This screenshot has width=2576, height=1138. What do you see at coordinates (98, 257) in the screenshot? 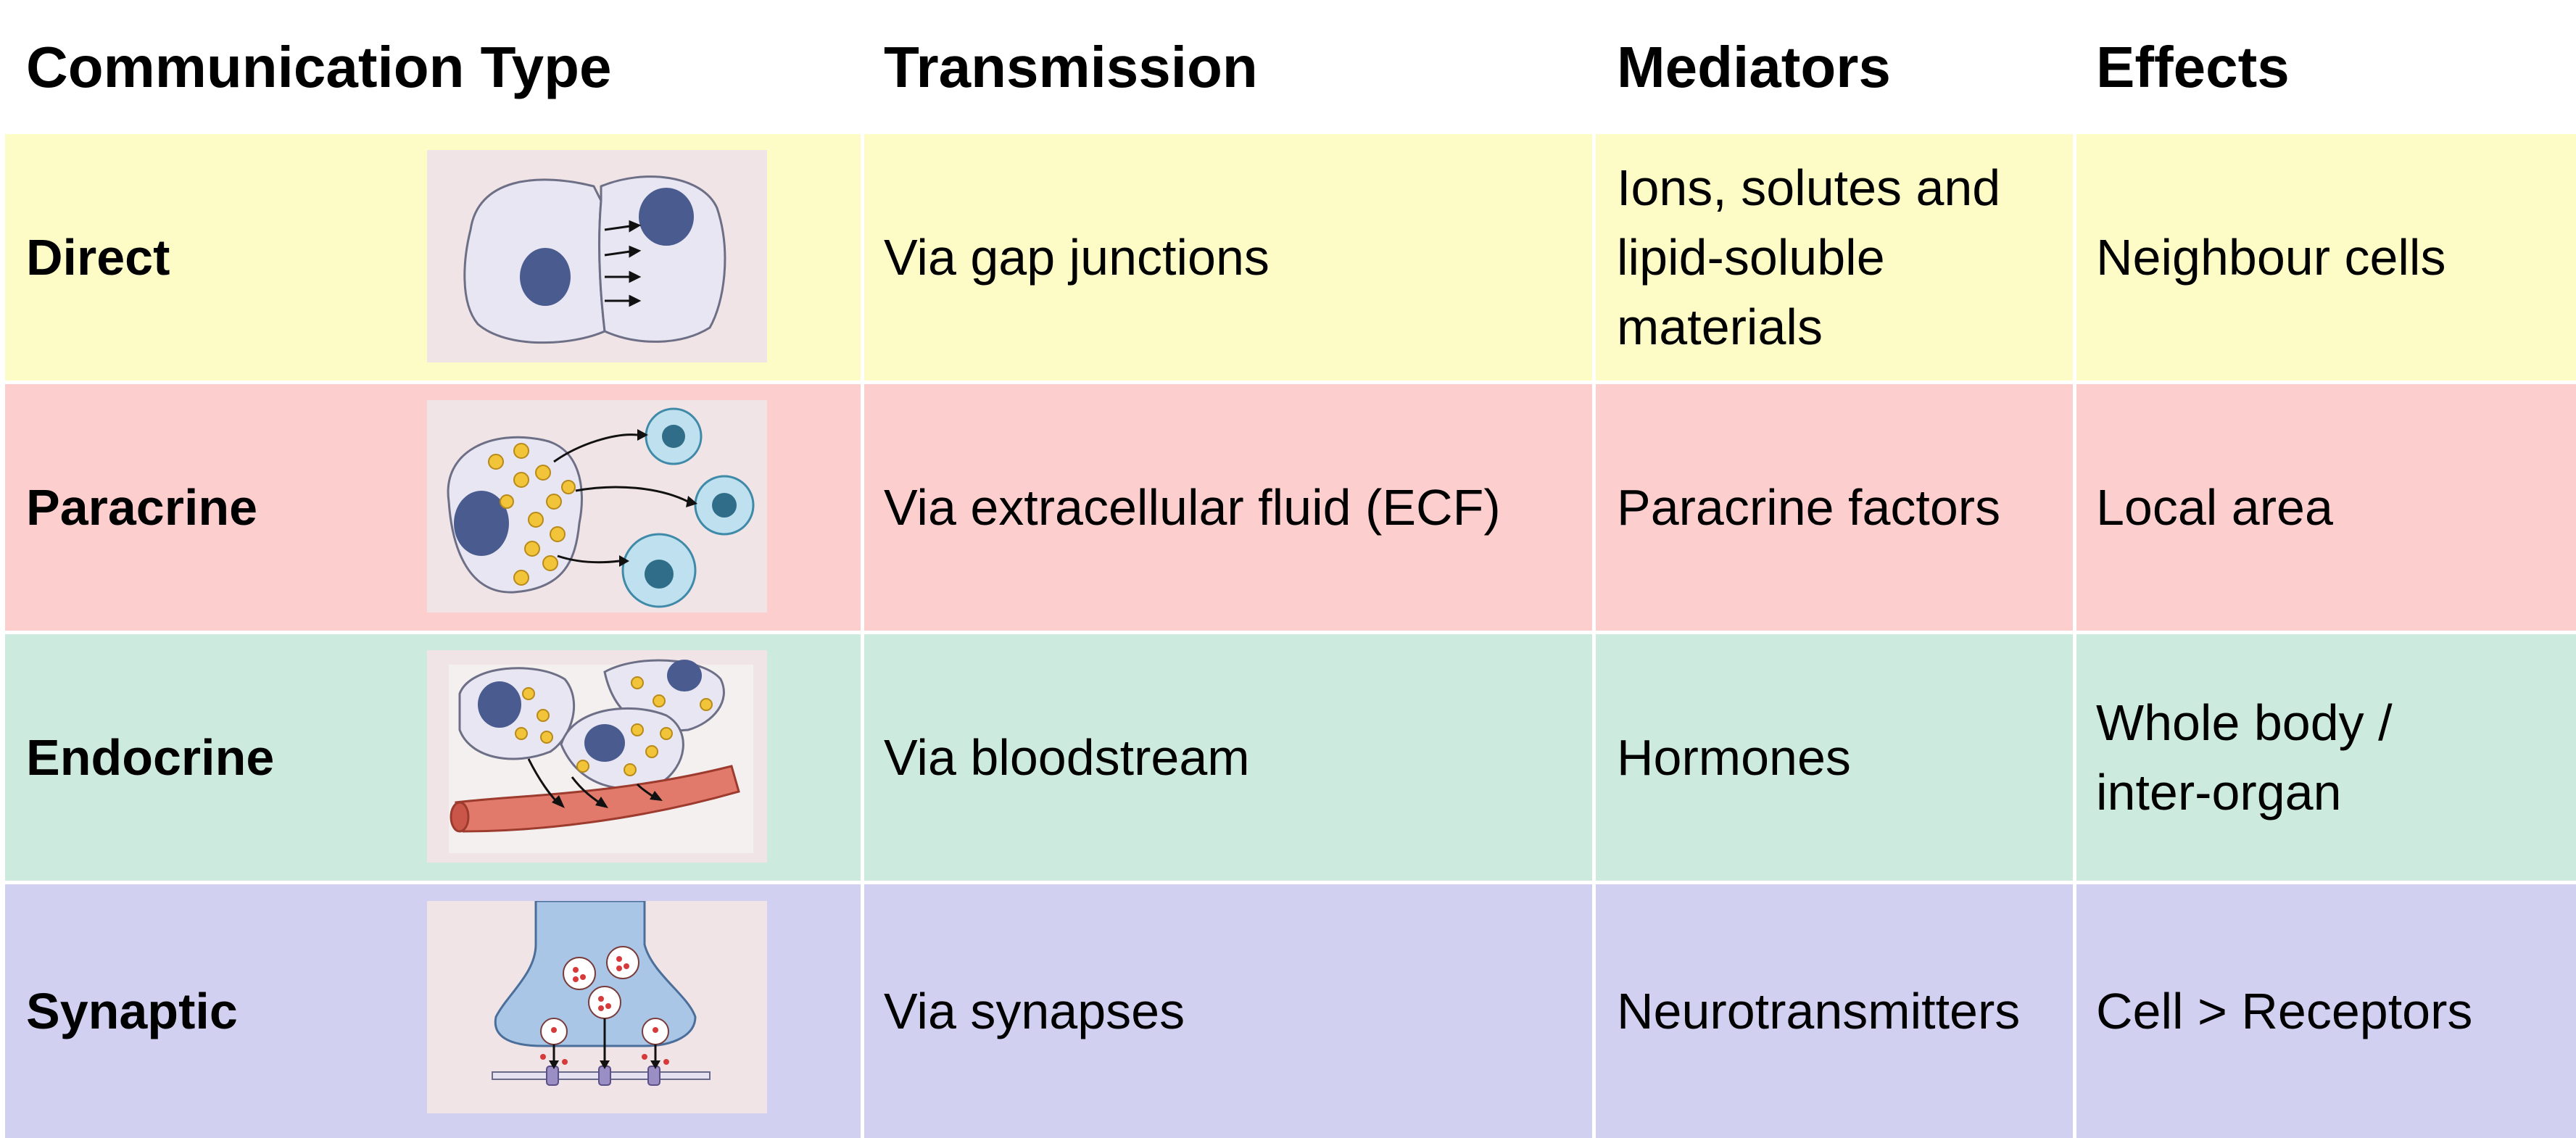
I see `row-label: Direct` at bounding box center [98, 257].